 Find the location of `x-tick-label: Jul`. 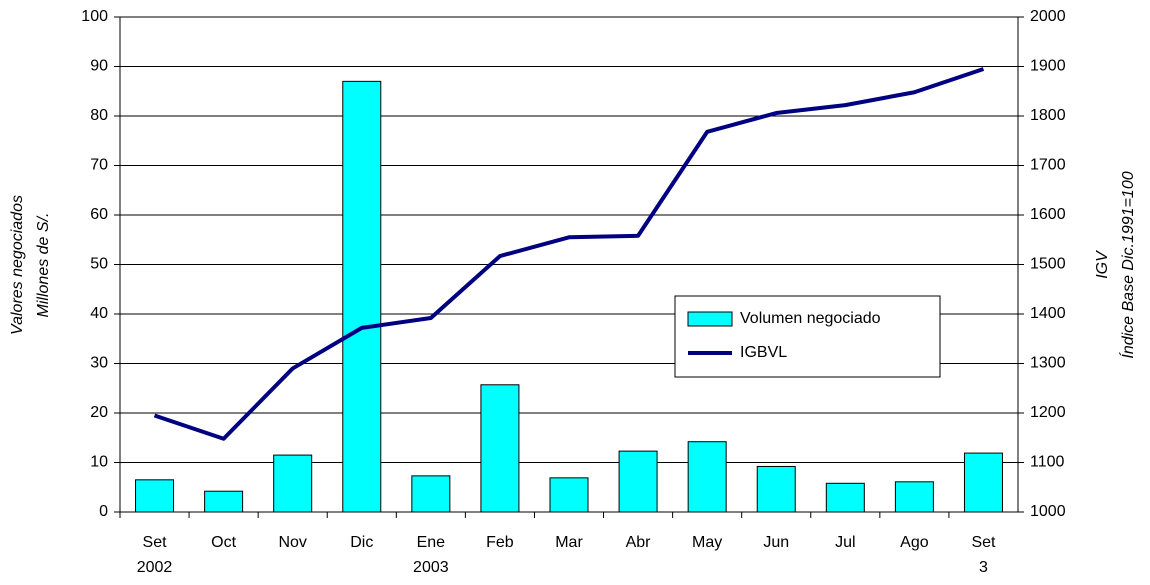

x-tick-label: Jul is located at coordinates (845, 542).